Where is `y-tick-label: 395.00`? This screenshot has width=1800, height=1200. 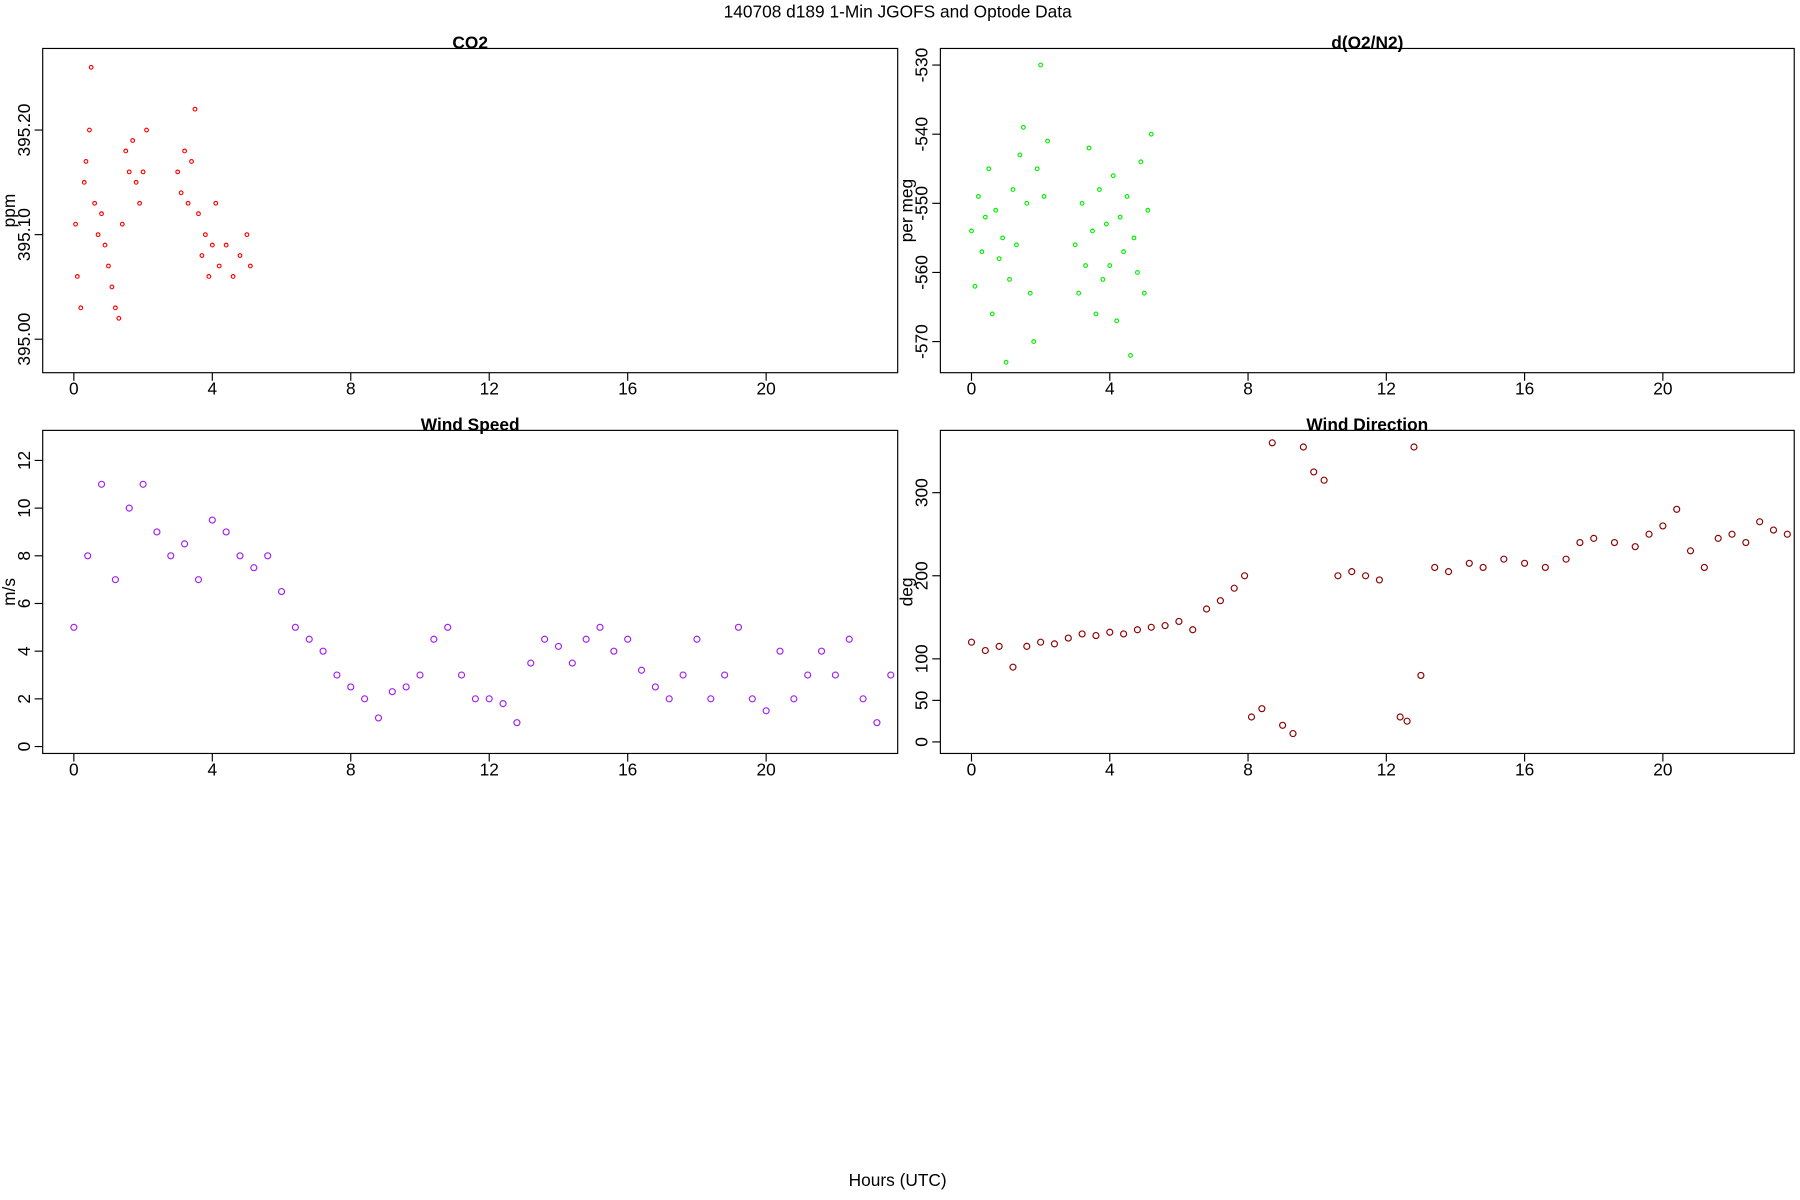
y-tick-label: 395.00 is located at coordinates (24, 339).